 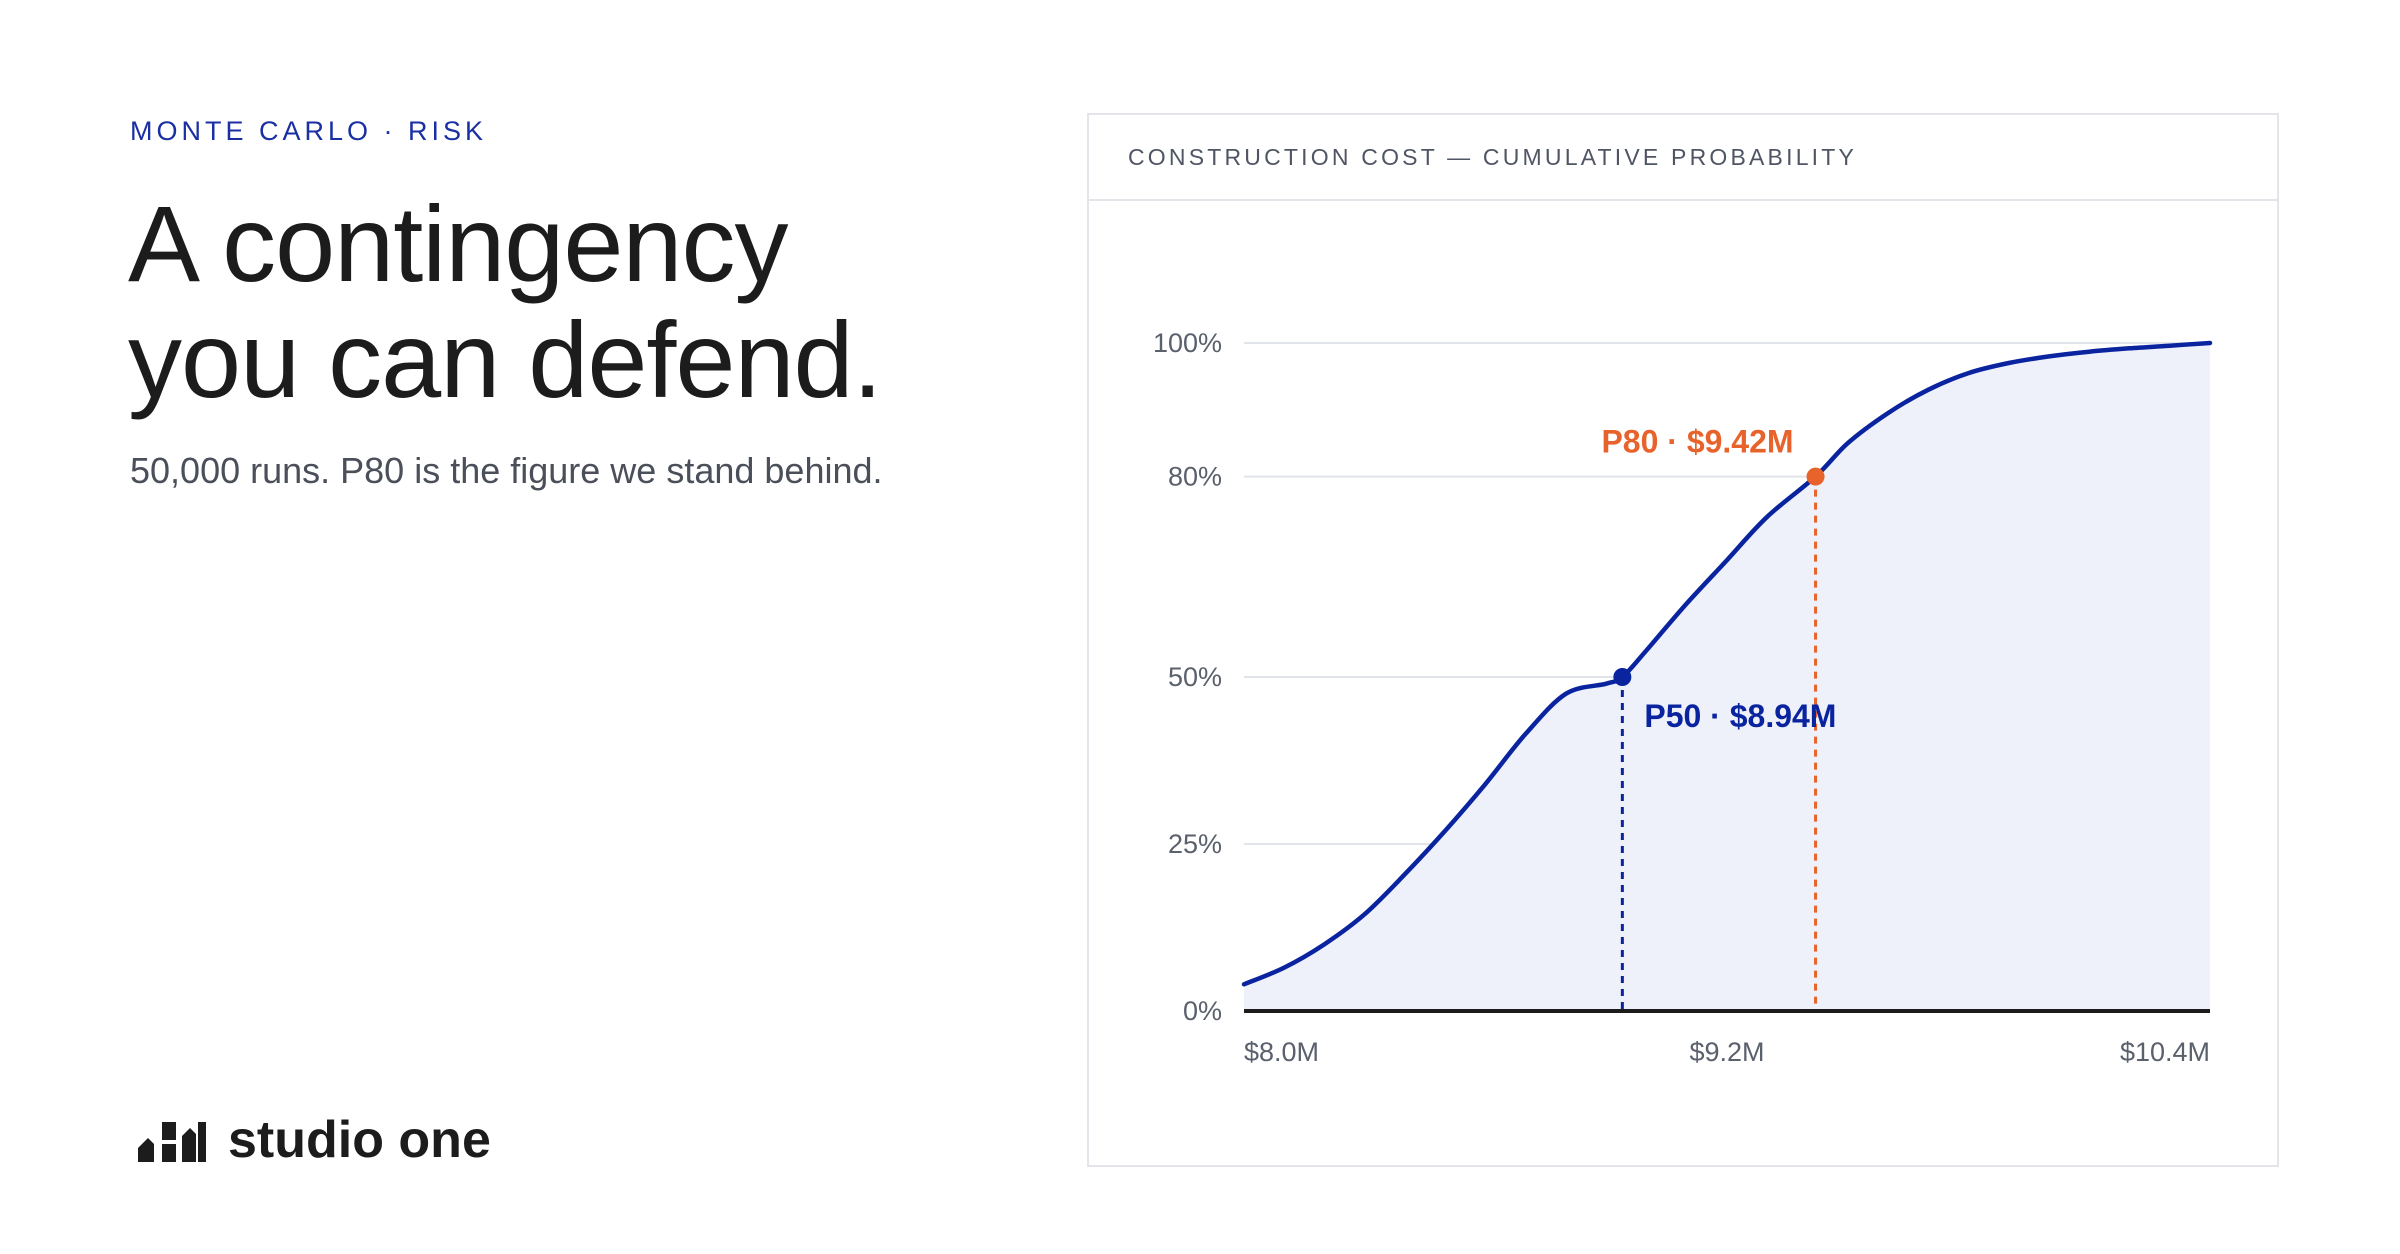 I want to click on y-tick-label: 50%, so click(x=1195, y=677).